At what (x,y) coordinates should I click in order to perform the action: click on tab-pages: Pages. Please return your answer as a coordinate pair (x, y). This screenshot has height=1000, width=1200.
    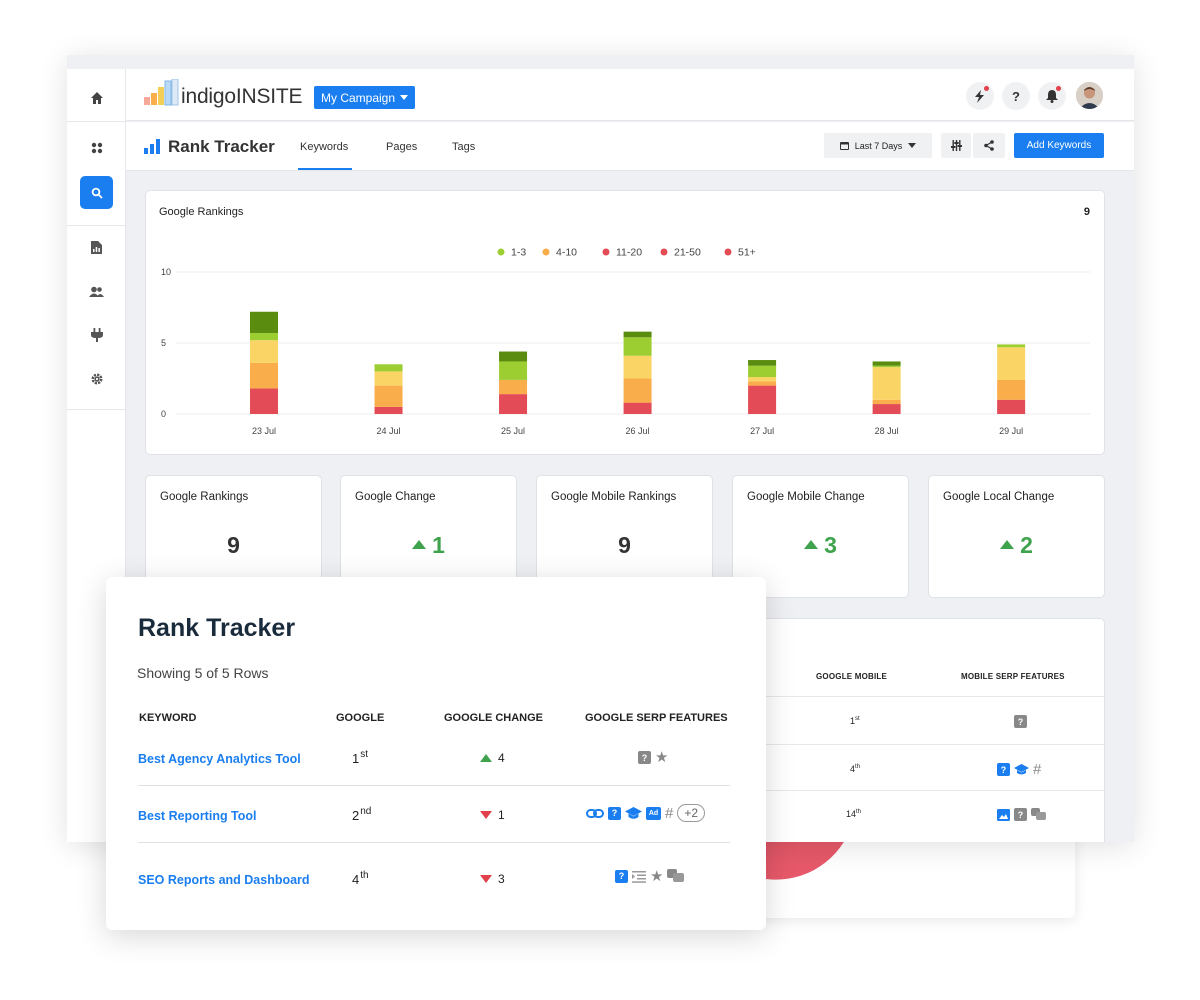
    Looking at the image, I should click on (402, 147).